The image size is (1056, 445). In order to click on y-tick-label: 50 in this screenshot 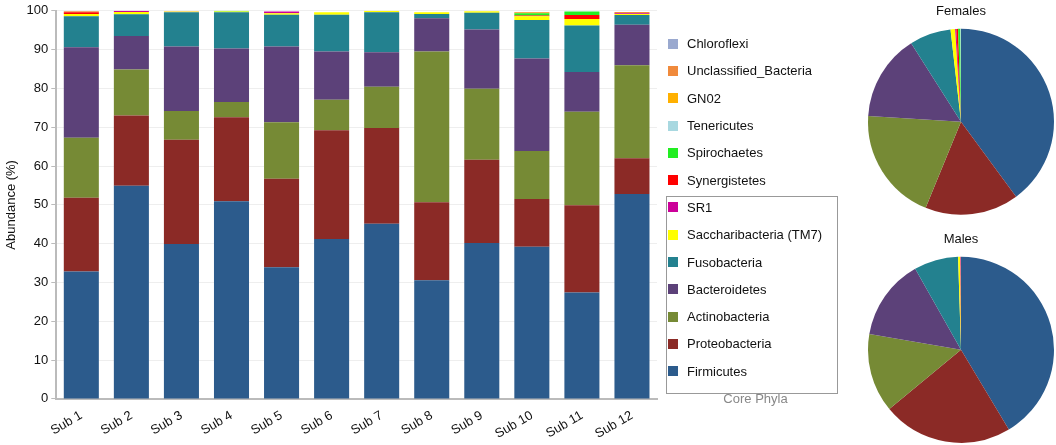, I will do `click(41, 204)`.